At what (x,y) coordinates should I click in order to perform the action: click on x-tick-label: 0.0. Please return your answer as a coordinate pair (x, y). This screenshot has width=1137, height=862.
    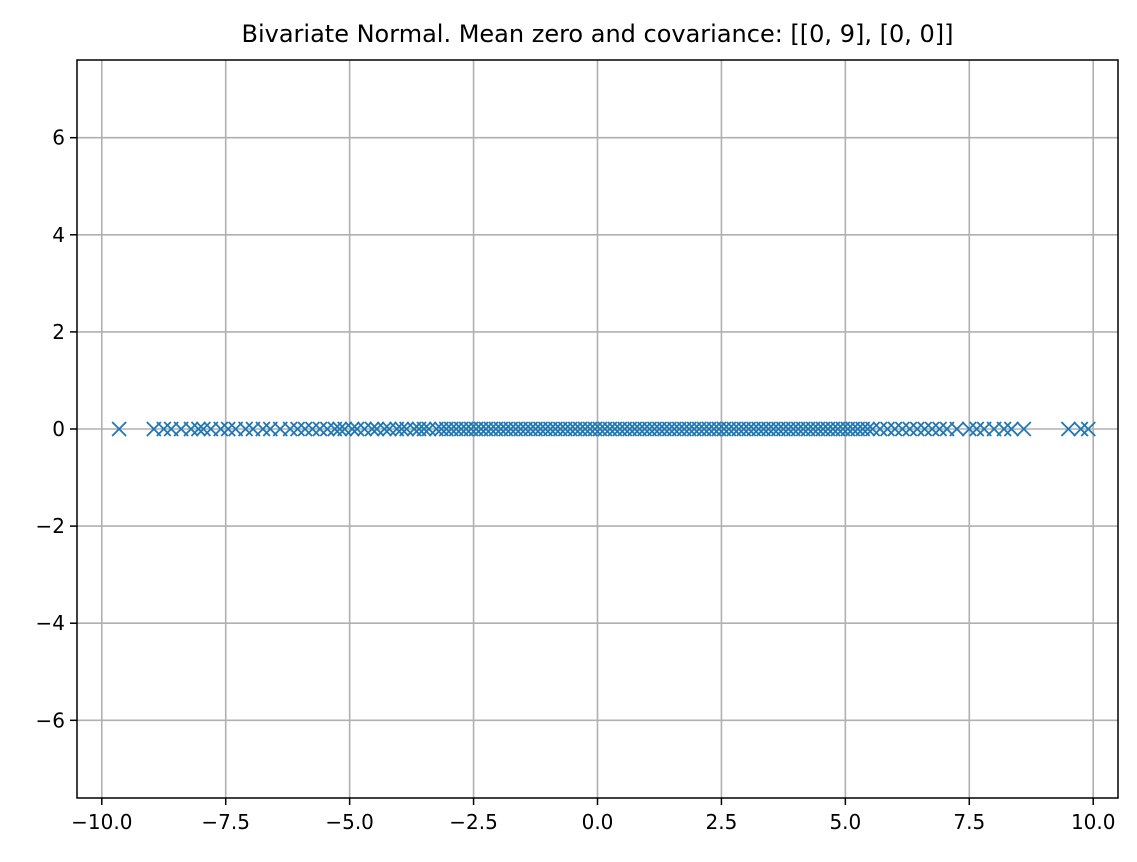
    Looking at the image, I should click on (598, 822).